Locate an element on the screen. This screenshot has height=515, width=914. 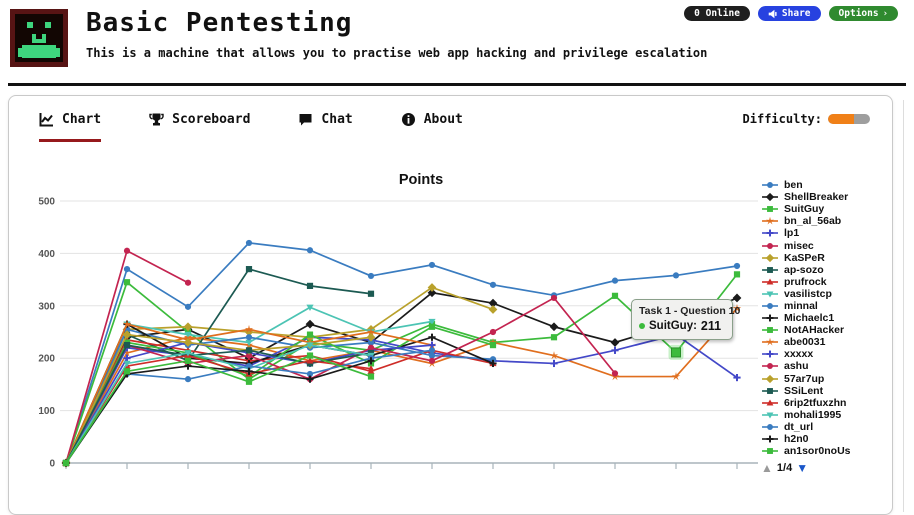
legend-label: 57ar7up is located at coordinates (804, 378).